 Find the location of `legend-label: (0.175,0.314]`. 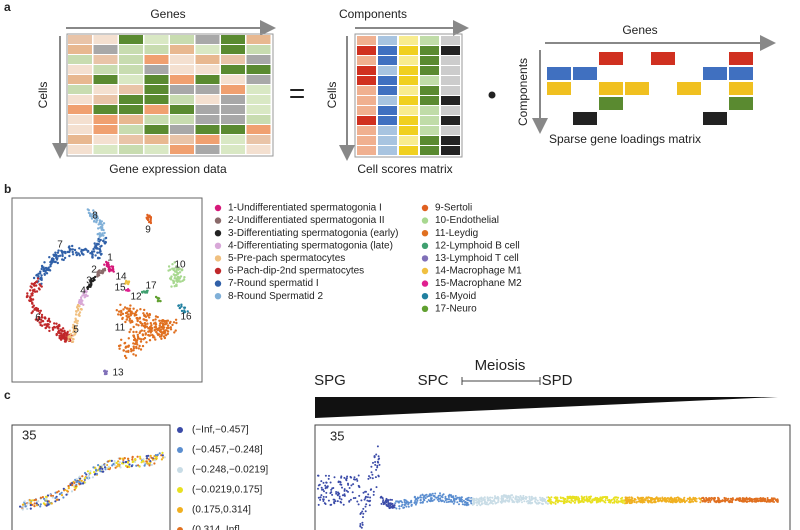

legend-label: (0.175,0.314] is located at coordinates (221, 510).